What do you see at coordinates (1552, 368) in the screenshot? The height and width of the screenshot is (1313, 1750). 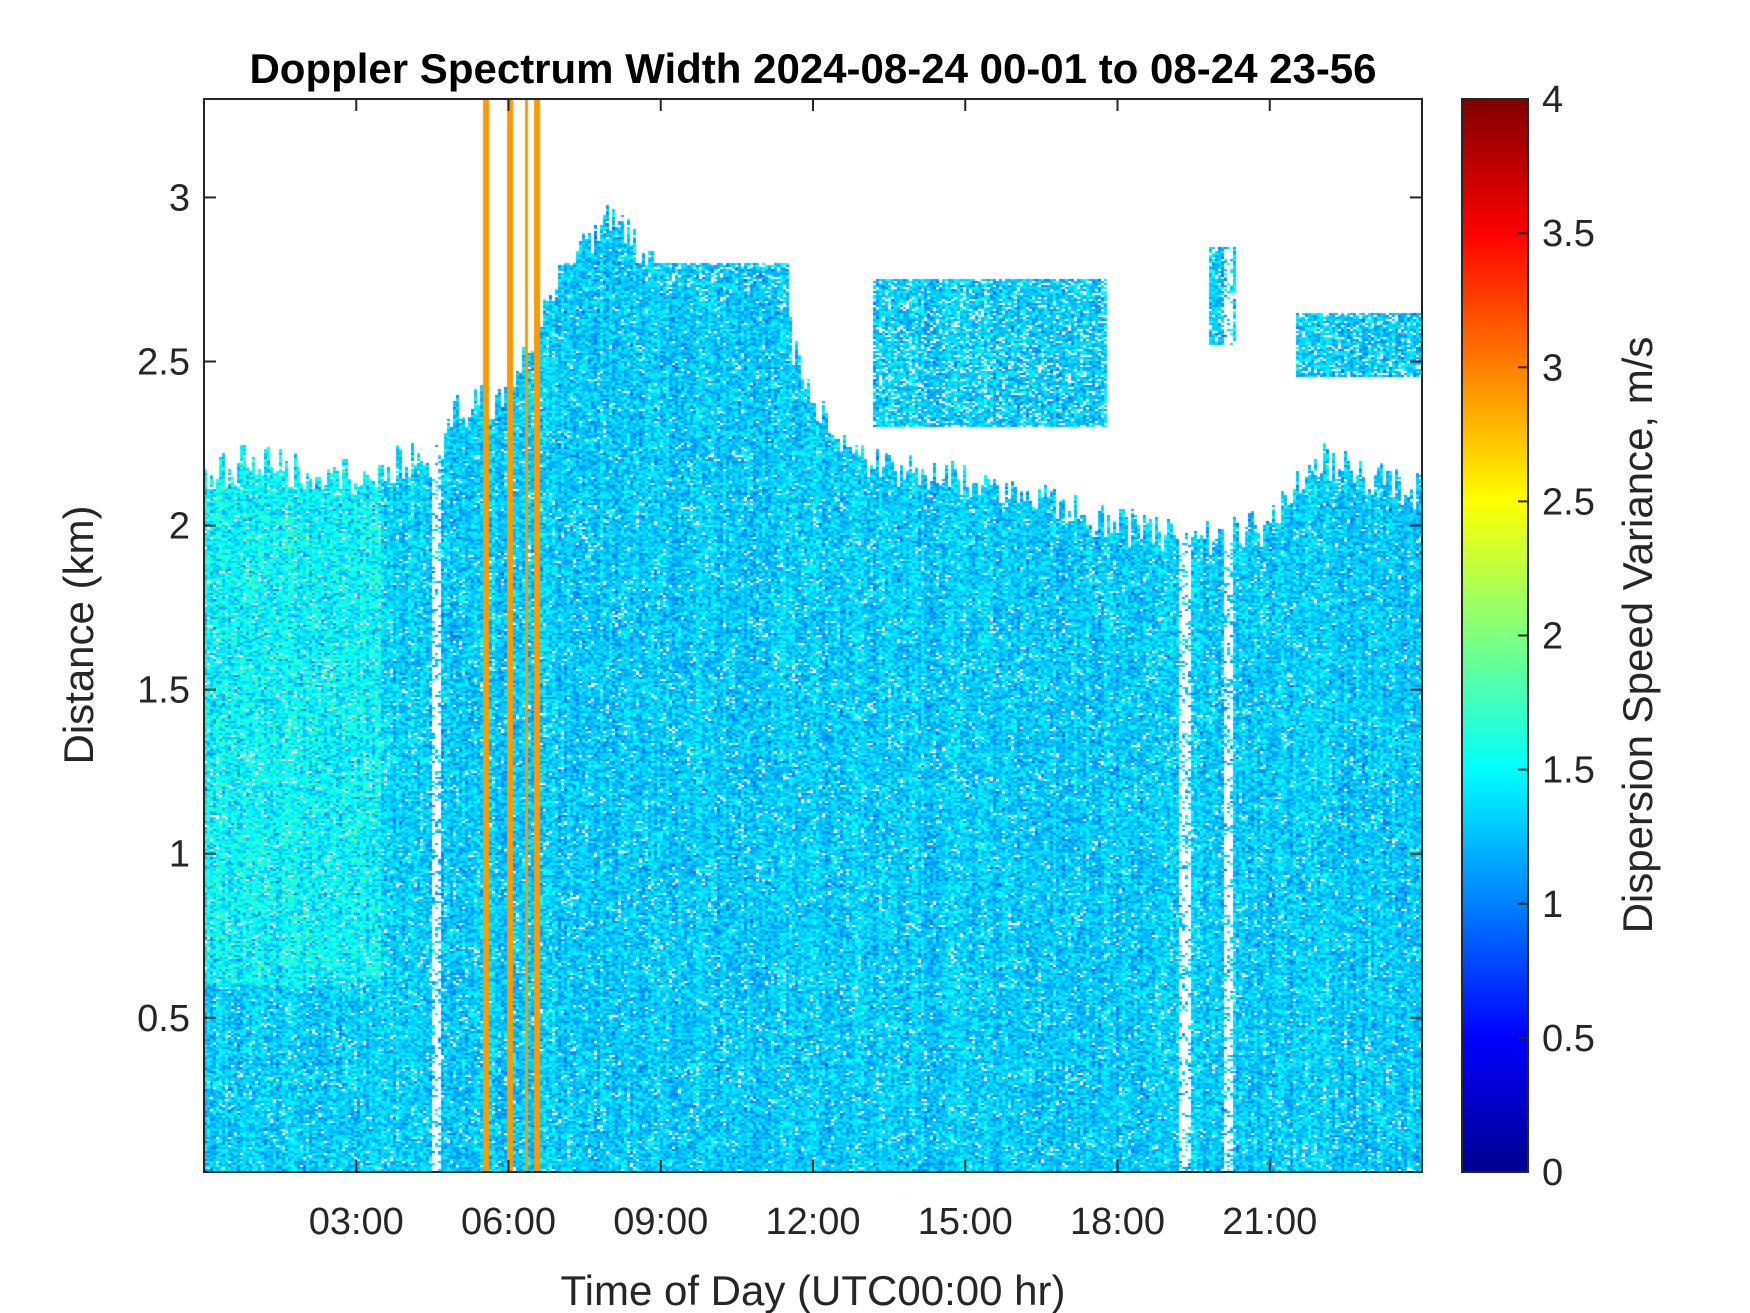 I see `colorbar-tick-label-6: 3` at bounding box center [1552, 368].